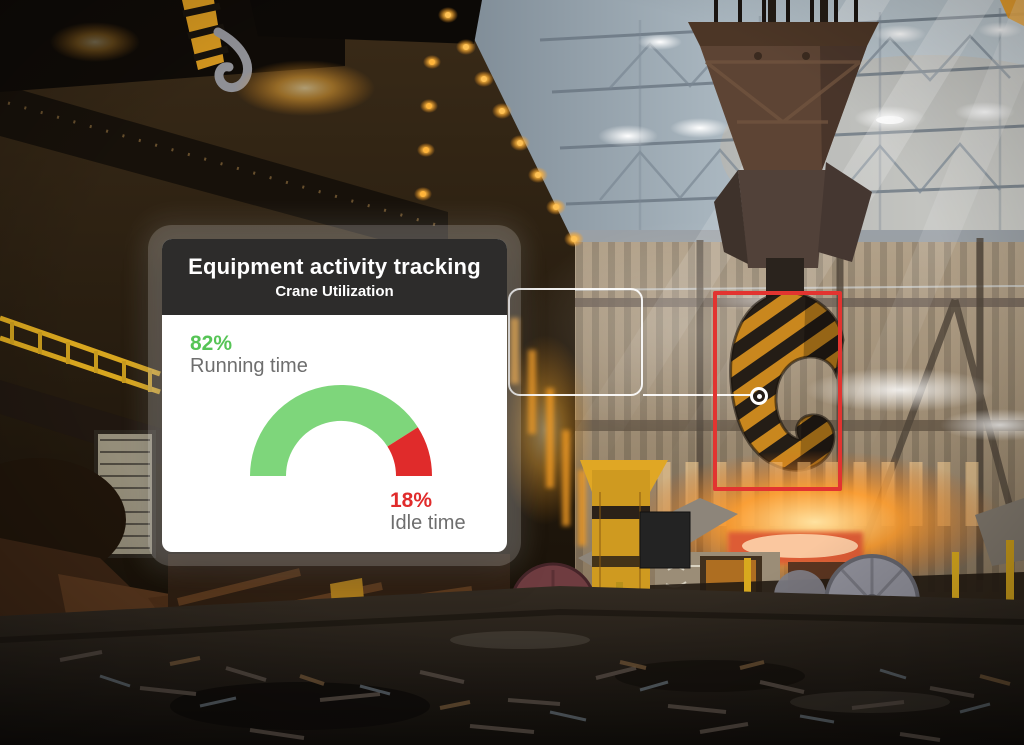 The height and width of the screenshot is (745, 1024). I want to click on running-time-label: Running time, so click(249, 366).